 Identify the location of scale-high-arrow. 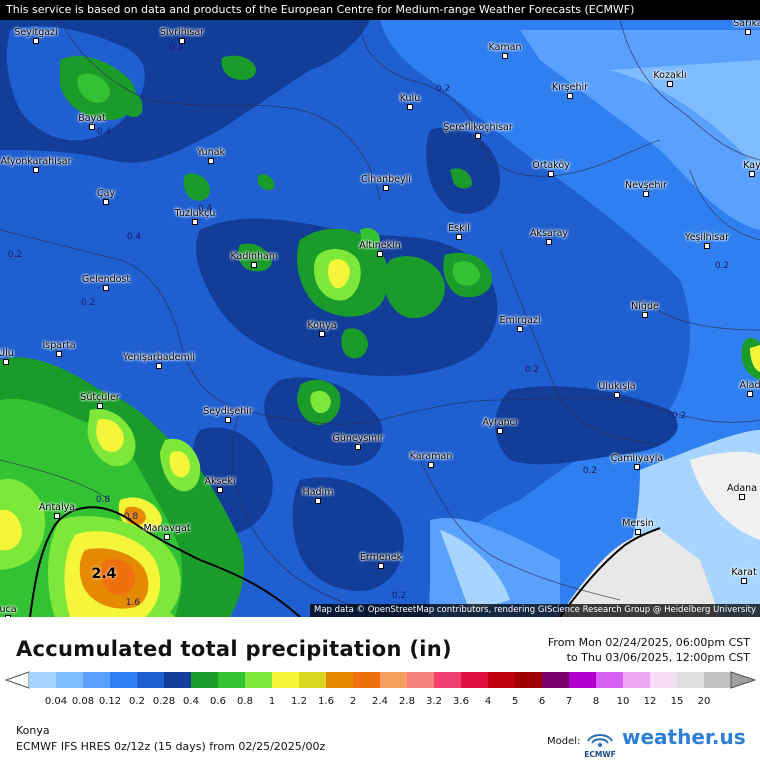
(743, 680).